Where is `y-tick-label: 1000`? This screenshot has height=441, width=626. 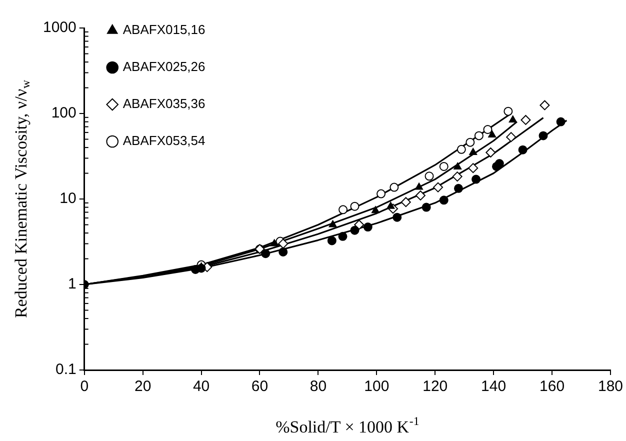
y-tick-label: 1000 is located at coordinates (59, 27).